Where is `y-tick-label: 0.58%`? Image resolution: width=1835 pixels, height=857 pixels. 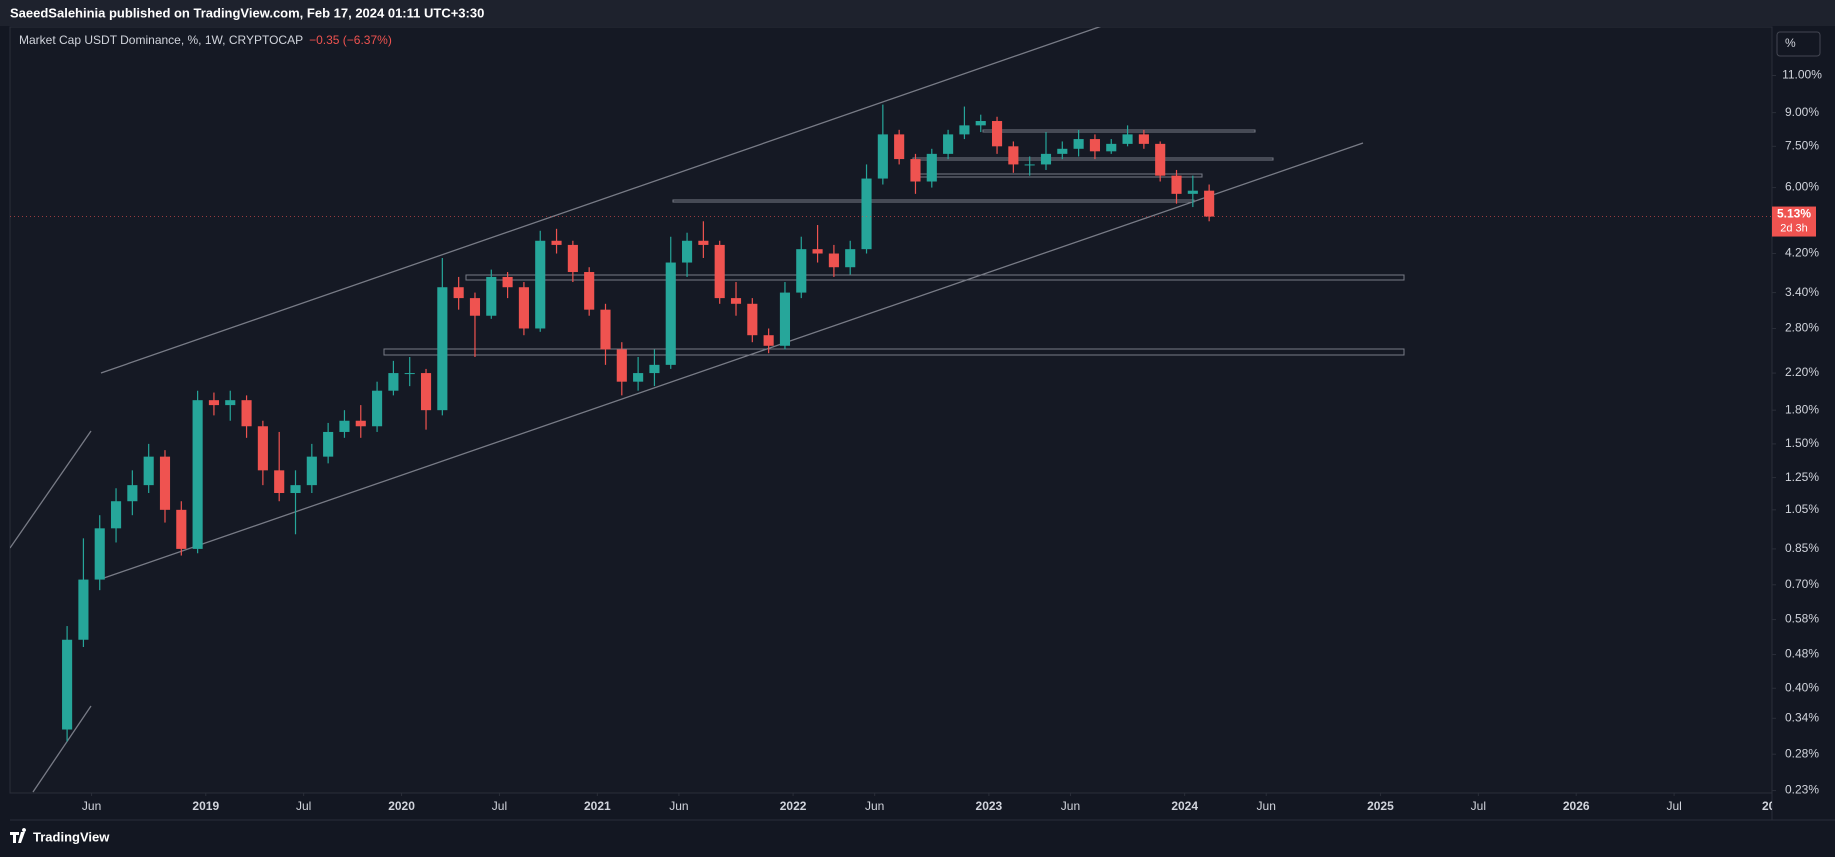
y-tick-label: 0.58% is located at coordinates (1802, 619).